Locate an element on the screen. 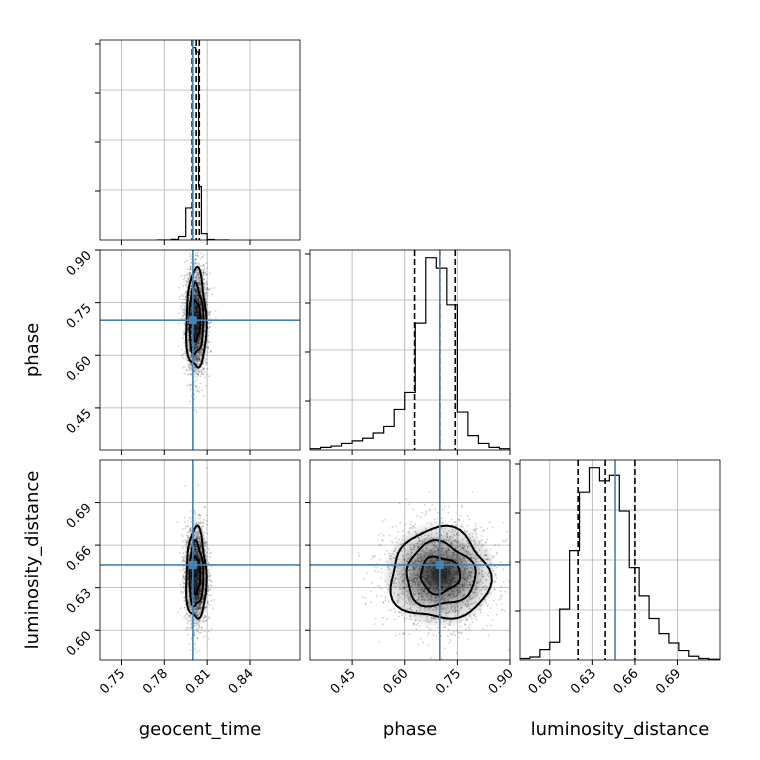 Image resolution: width=760 pixels, height=760 pixels. y-ticks-2-0: 0.600.630.660.69 is located at coordinates (82, 580).